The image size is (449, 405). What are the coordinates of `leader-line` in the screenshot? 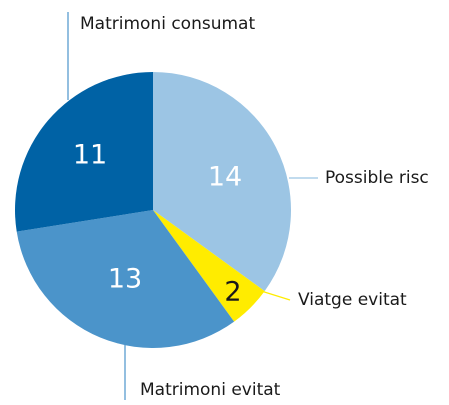 It's located at (274, 295).